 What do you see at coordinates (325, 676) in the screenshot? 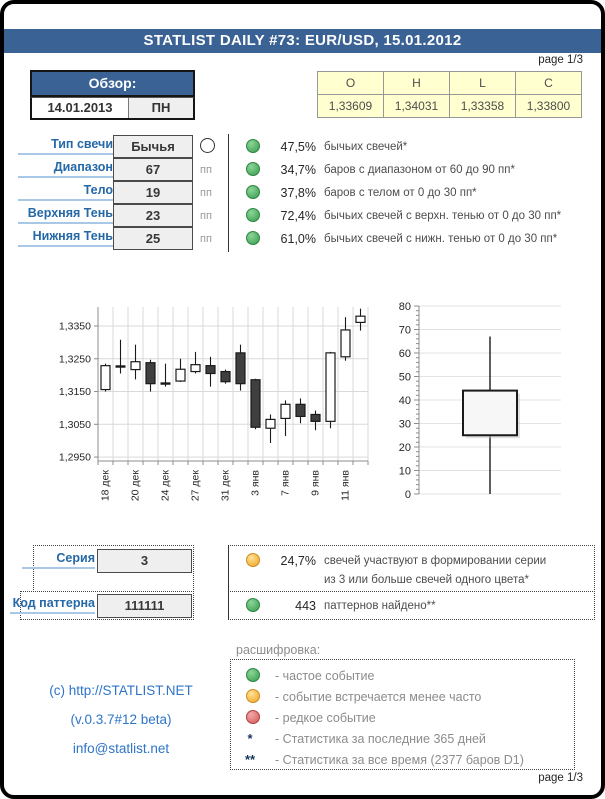
I see `legend-text: - частое событие` at bounding box center [325, 676].